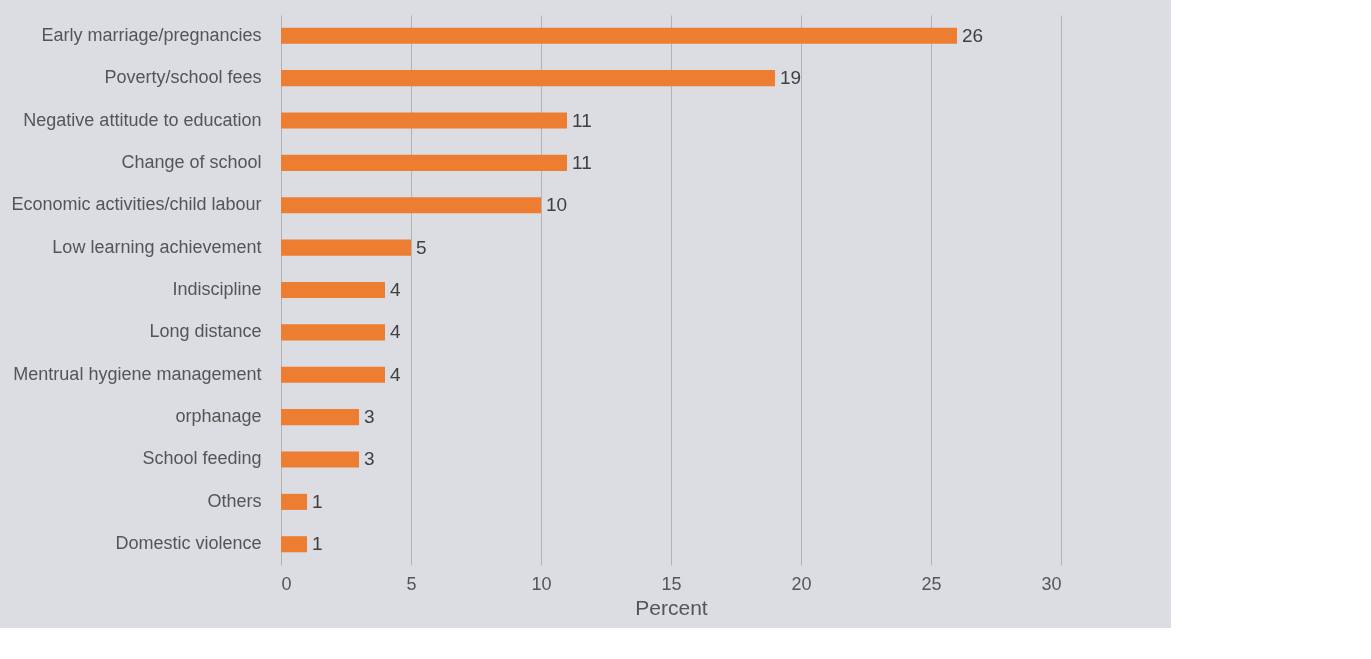 The height and width of the screenshot is (659, 1371). I want to click on x-tick-label: 5, so click(411, 583).